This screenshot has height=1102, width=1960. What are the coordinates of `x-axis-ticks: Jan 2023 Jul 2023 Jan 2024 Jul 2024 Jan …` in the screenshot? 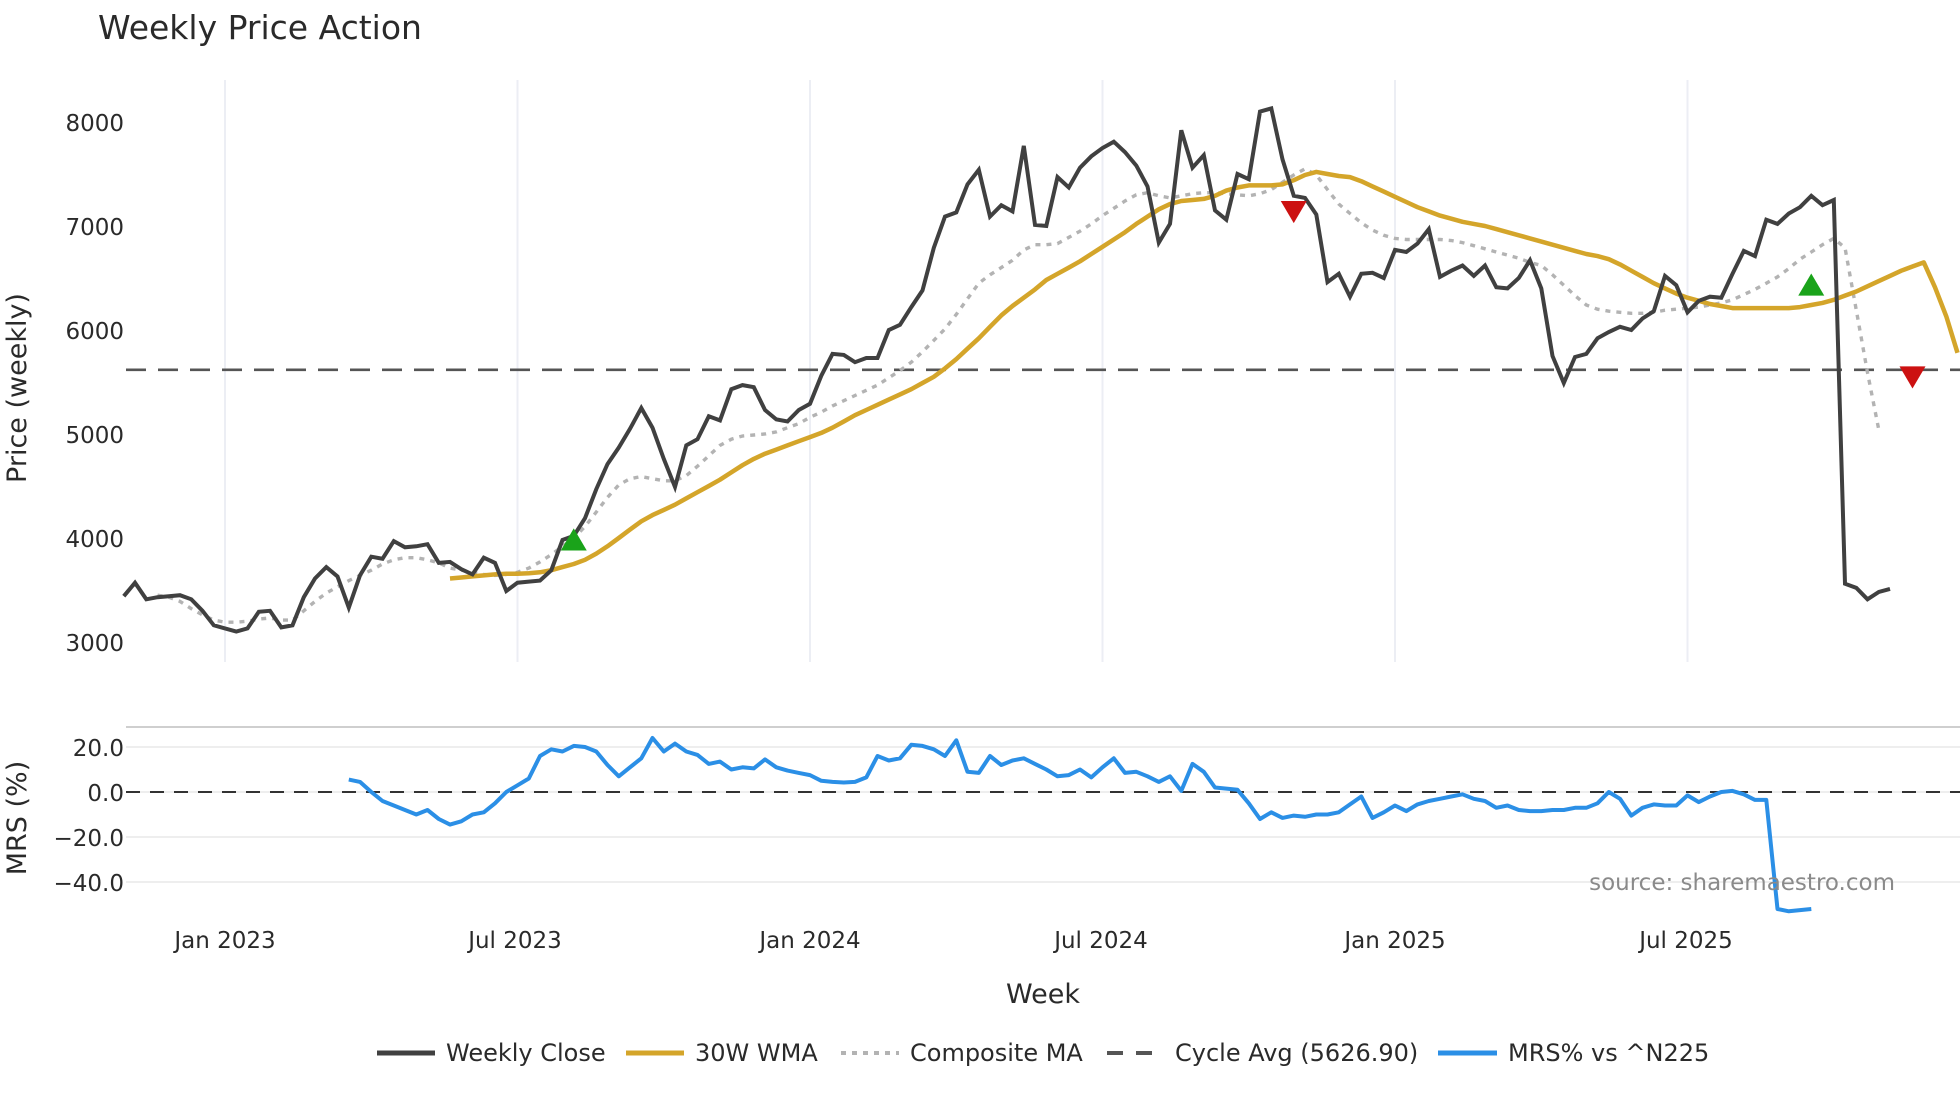 It's located at (952, 941).